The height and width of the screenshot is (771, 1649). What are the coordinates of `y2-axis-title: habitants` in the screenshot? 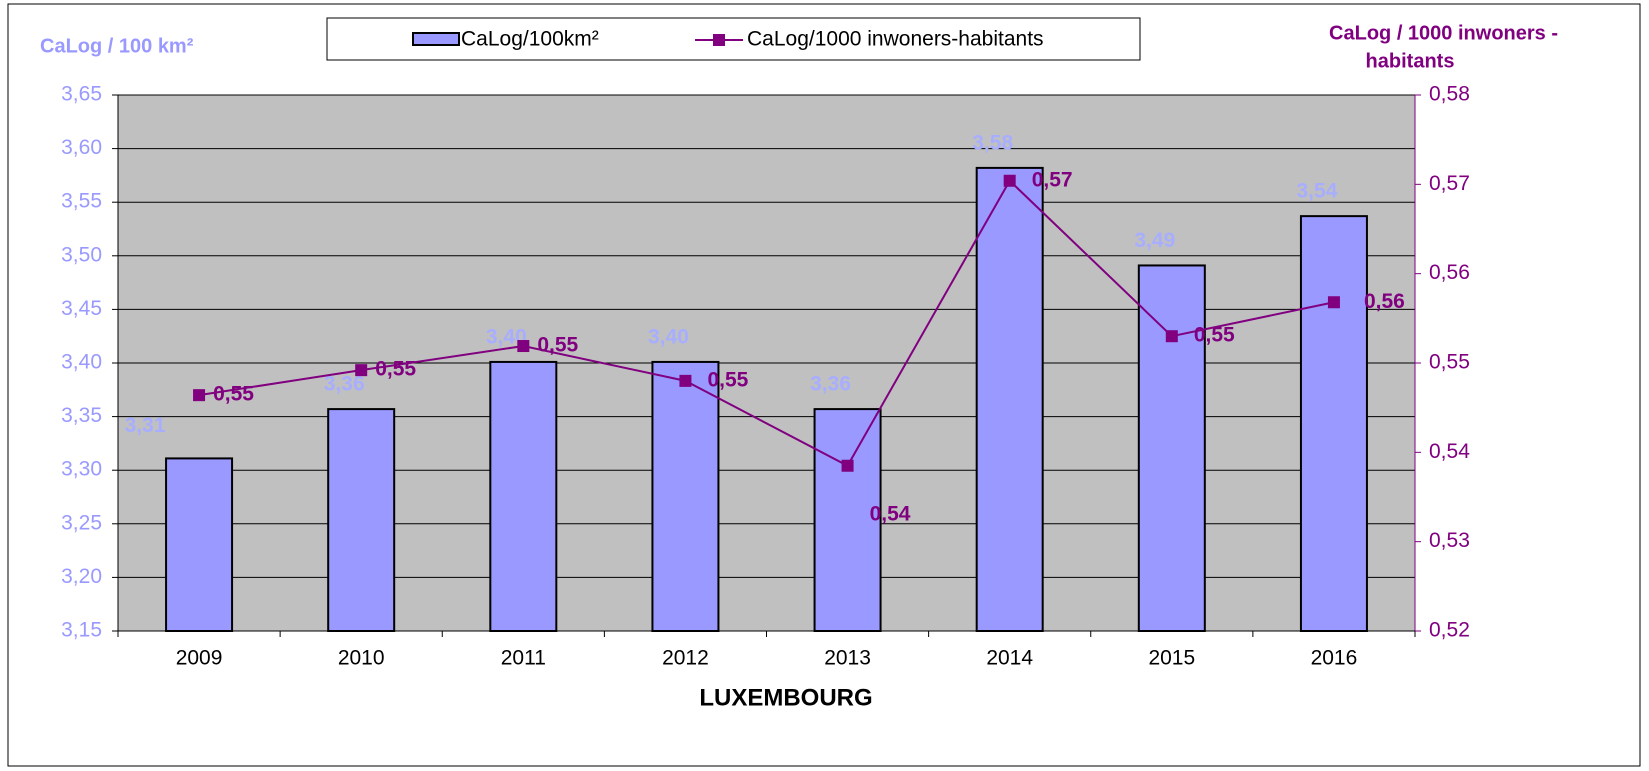 It's located at (1410, 61).